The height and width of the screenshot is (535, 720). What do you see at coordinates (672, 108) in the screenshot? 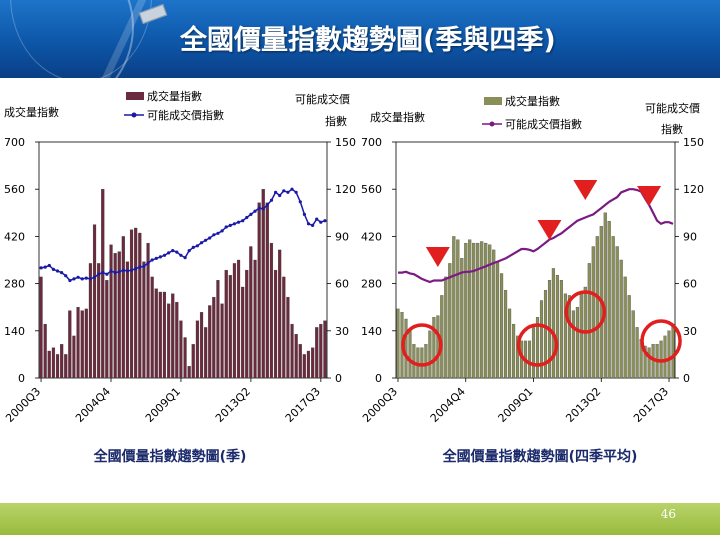
I see `right-axis-title-line1: 可能成交價` at bounding box center [672, 108].